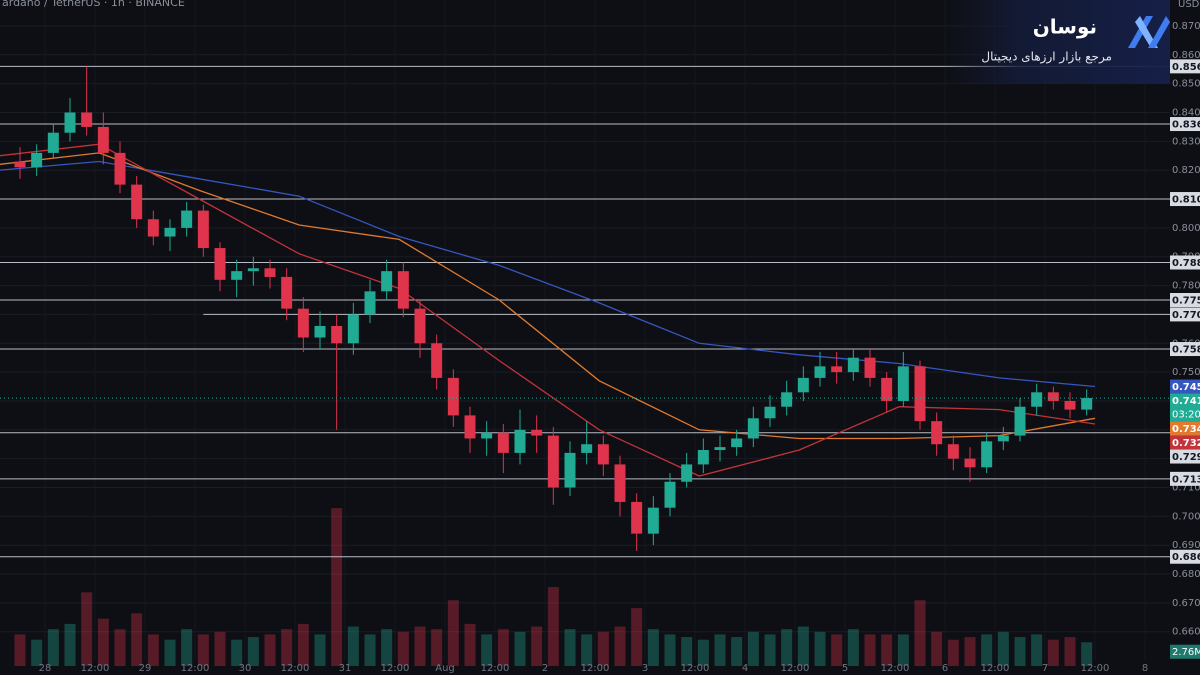 The height and width of the screenshot is (675, 1200). Describe the element at coordinates (1186, 652) in the screenshot. I see `volume-badge-label: 2.76M` at that location.